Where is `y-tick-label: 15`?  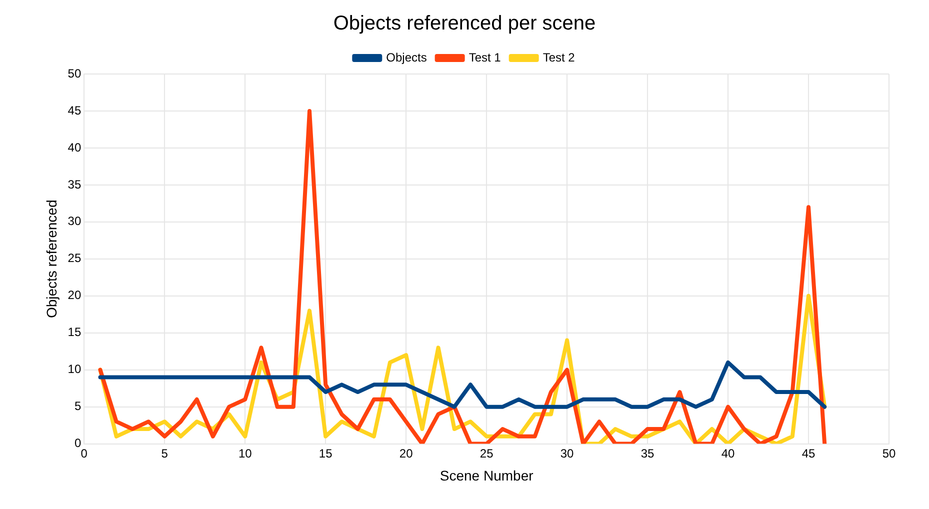
y-tick-label: 15 is located at coordinates (75, 332).